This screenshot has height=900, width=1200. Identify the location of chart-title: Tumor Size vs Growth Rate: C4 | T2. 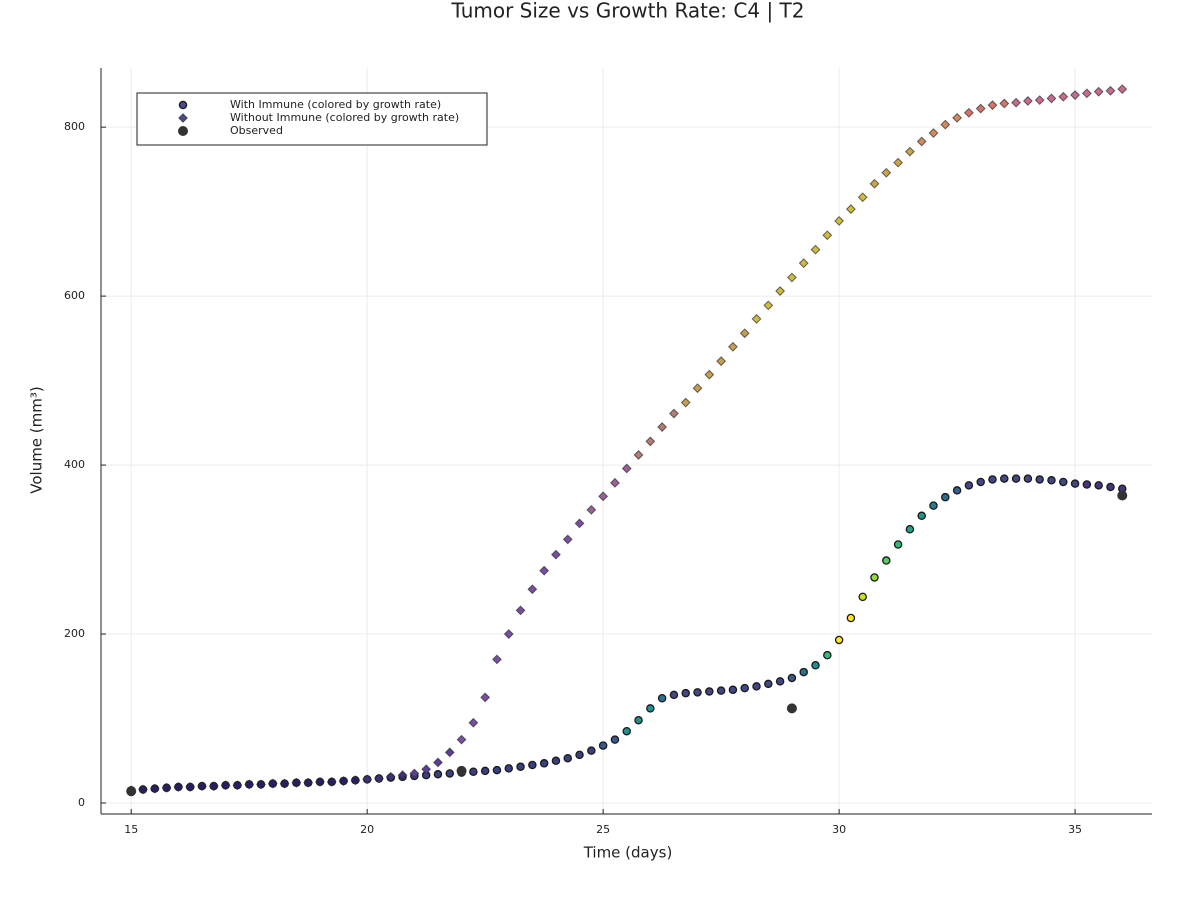
(628, 11).